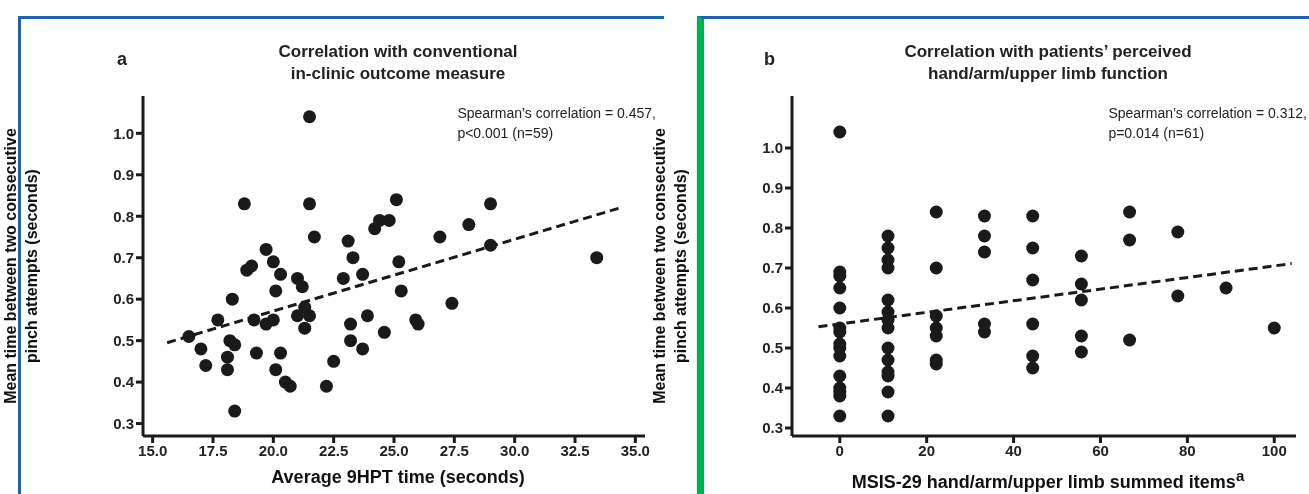 Image resolution: width=1309 pixels, height=494 pixels. What do you see at coordinates (21, 266) in the screenshot?
I see `y-axis-title: Mean time between two consecutive pinch attempts (seconds)` at bounding box center [21, 266].